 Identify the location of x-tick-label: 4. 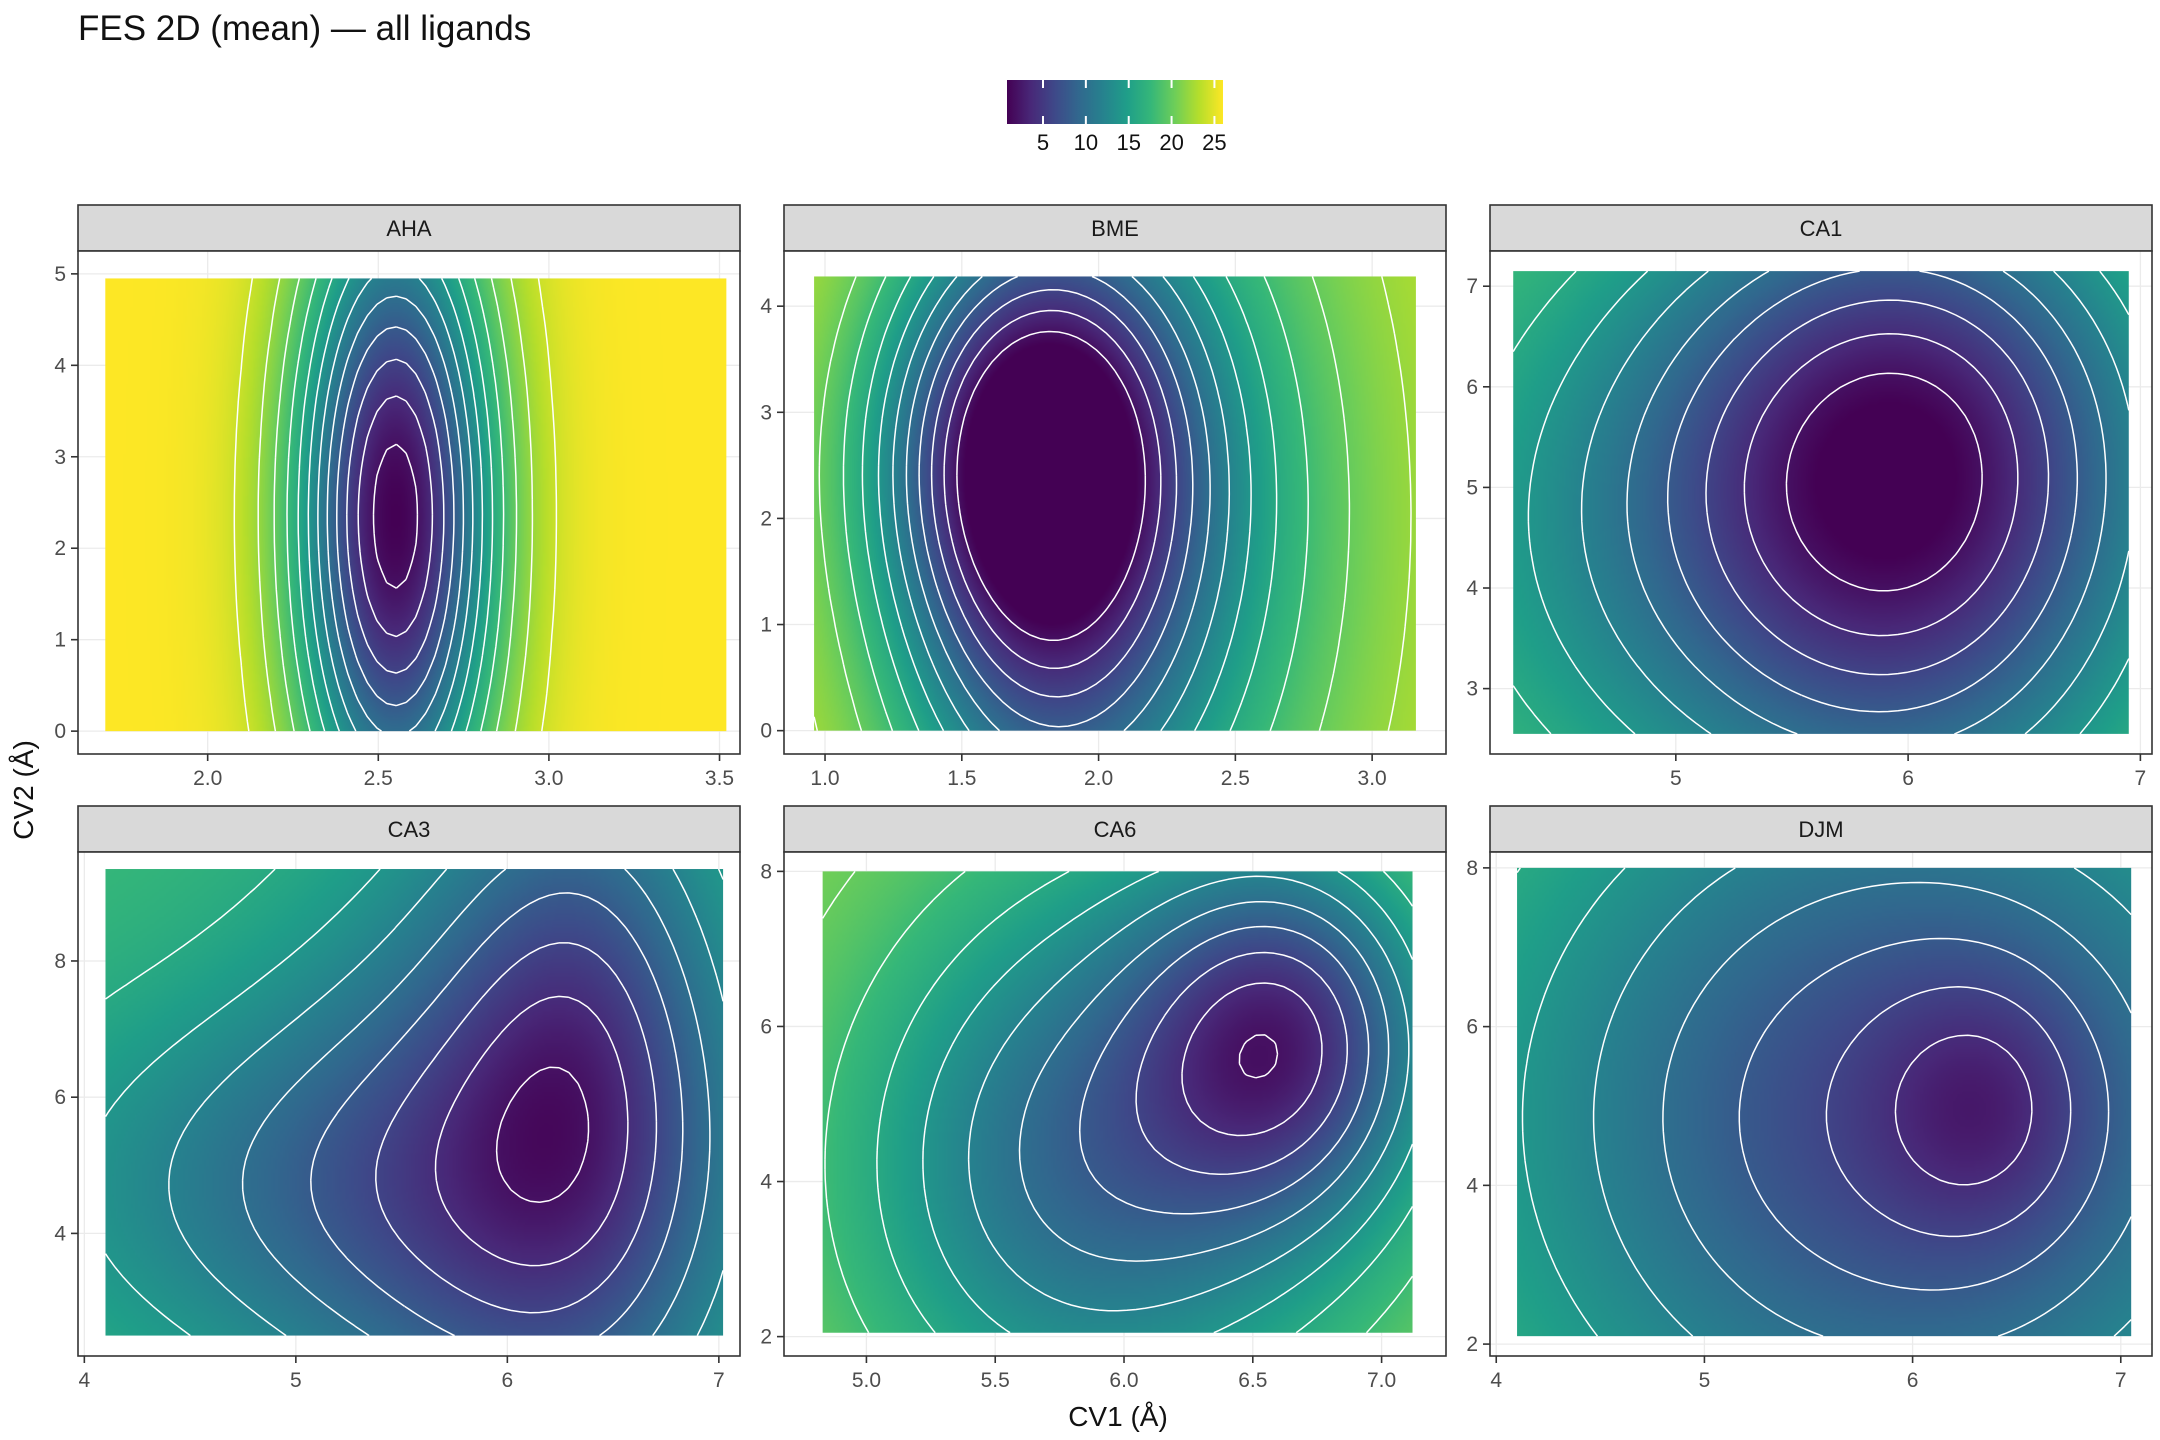
(85, 1380).